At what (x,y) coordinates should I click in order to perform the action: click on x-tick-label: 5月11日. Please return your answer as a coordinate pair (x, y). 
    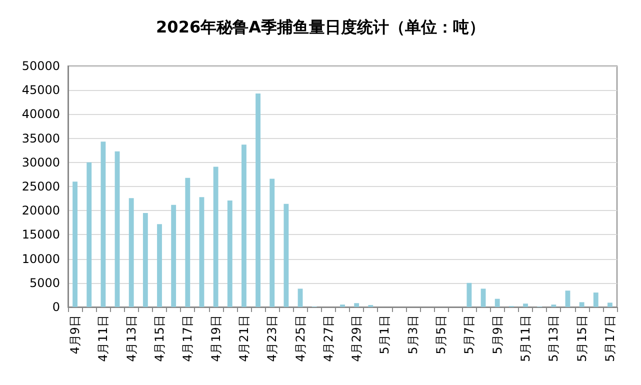
    Looking at the image, I should click on (525, 338).